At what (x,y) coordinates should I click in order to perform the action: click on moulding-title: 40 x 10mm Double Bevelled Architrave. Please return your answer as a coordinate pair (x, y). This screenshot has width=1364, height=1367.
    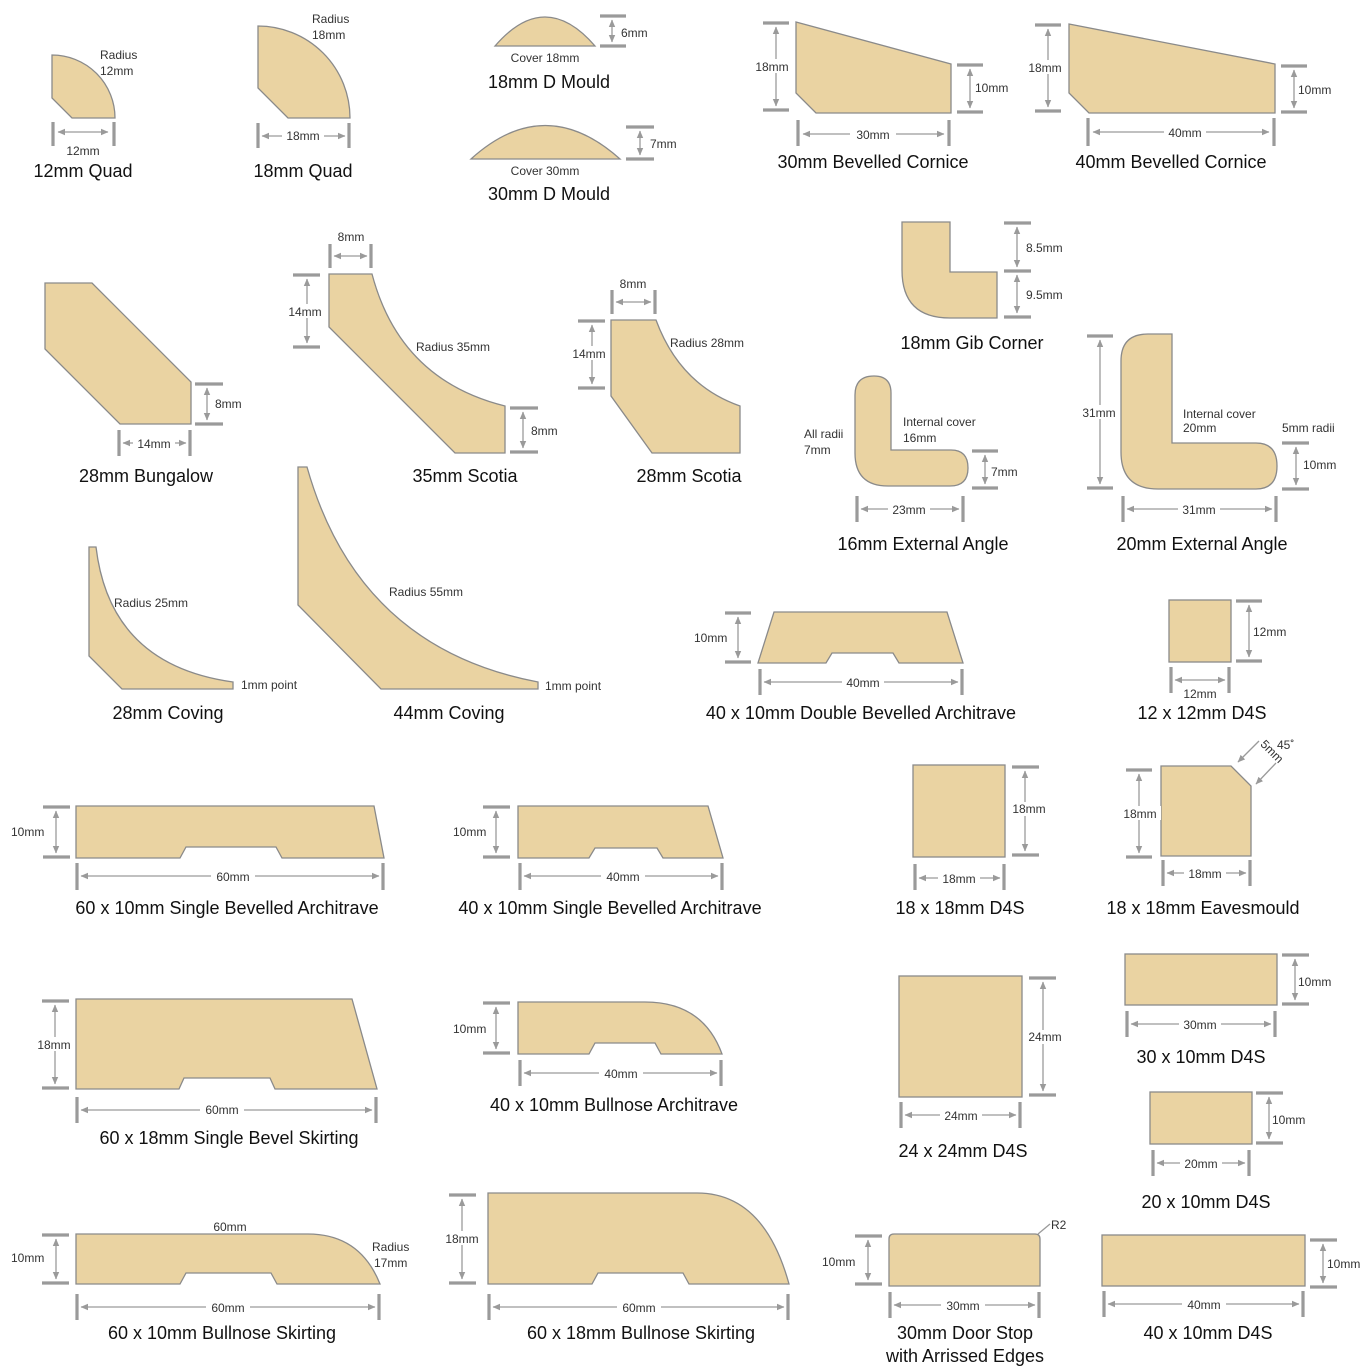
    Looking at the image, I should click on (861, 713).